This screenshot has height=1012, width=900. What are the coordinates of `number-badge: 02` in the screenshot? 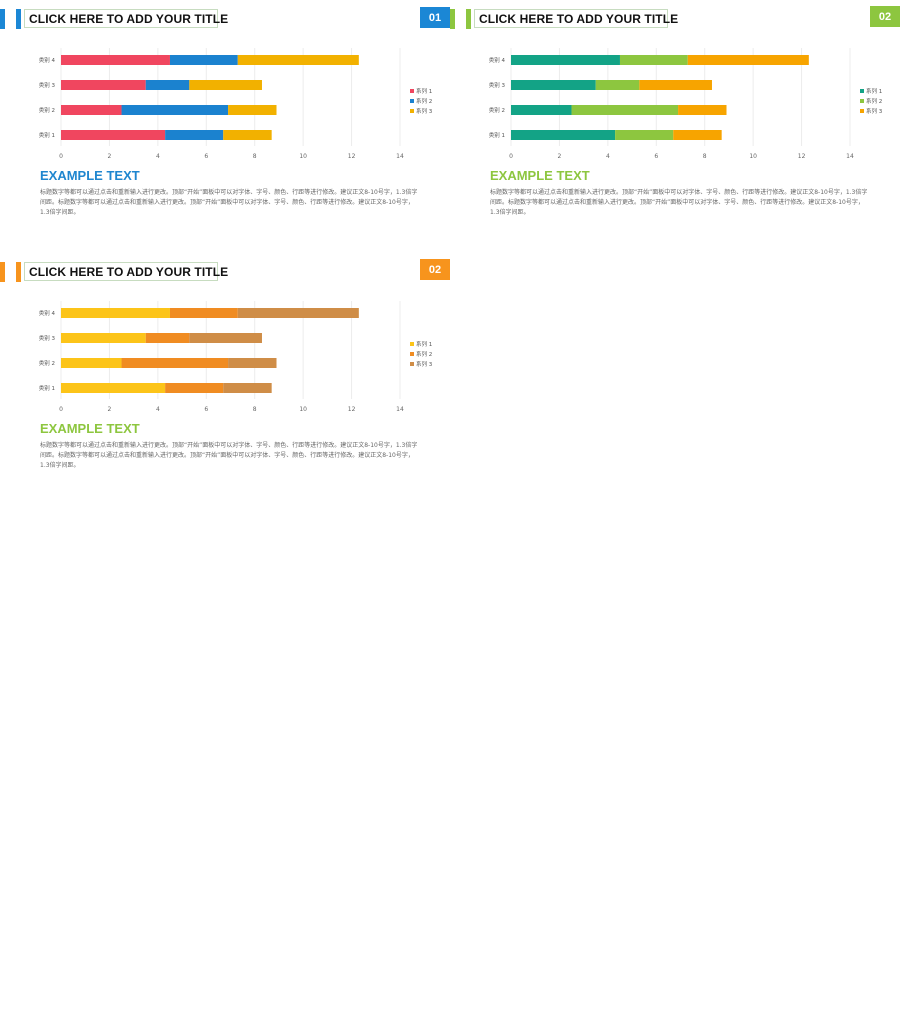 It's located at (435, 269).